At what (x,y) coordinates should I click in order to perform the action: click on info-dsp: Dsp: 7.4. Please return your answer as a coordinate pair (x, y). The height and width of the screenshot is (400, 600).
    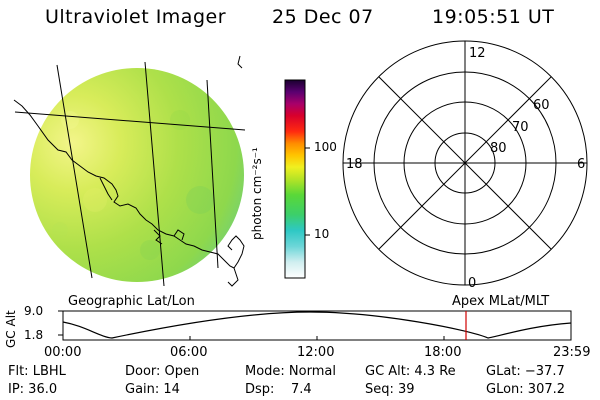
    Looking at the image, I should click on (278, 389).